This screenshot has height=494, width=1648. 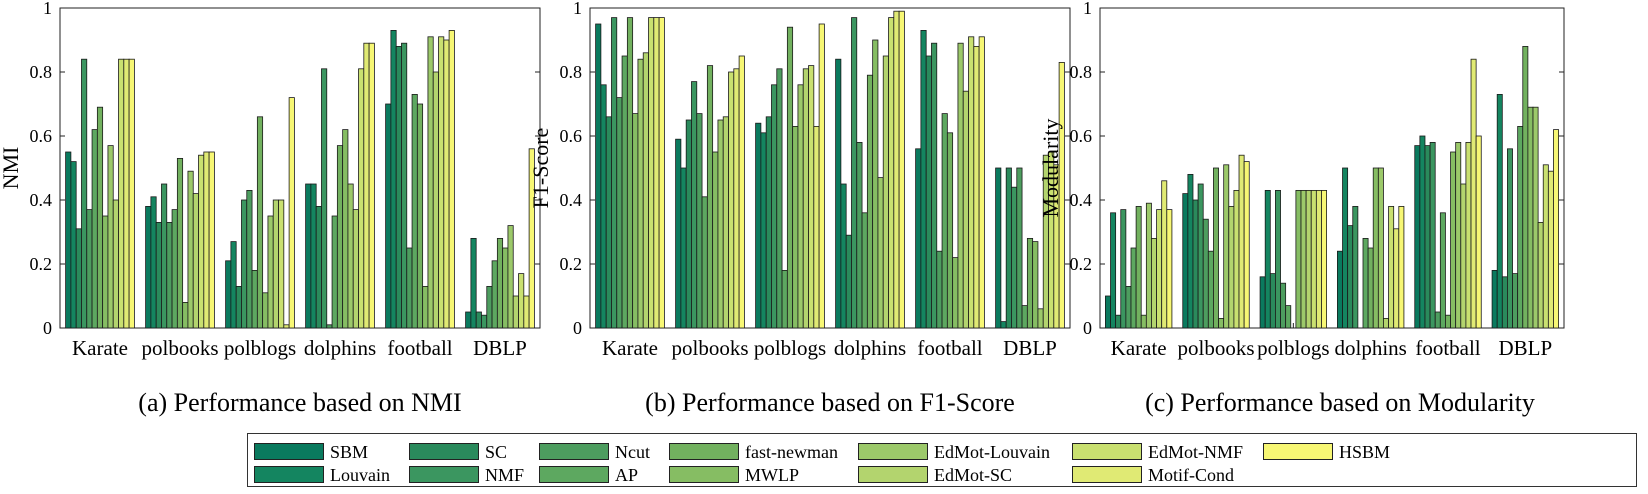 What do you see at coordinates (1107, 474) in the screenshot?
I see `legend-swatch-motif-cond` at bounding box center [1107, 474].